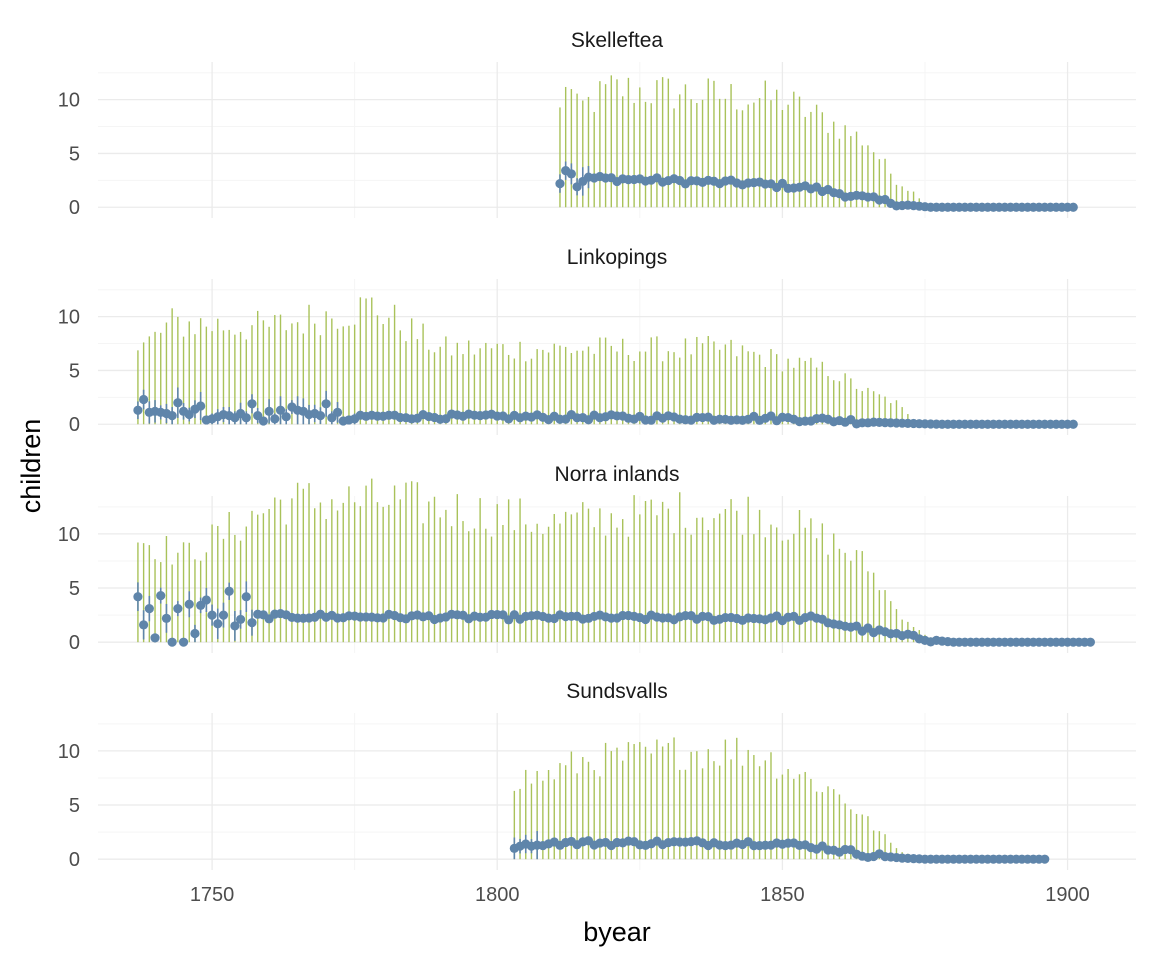 This screenshot has height=960, width=1152. Describe the element at coordinates (617, 40) in the screenshot. I see `facet-title: Skelleftea` at that location.